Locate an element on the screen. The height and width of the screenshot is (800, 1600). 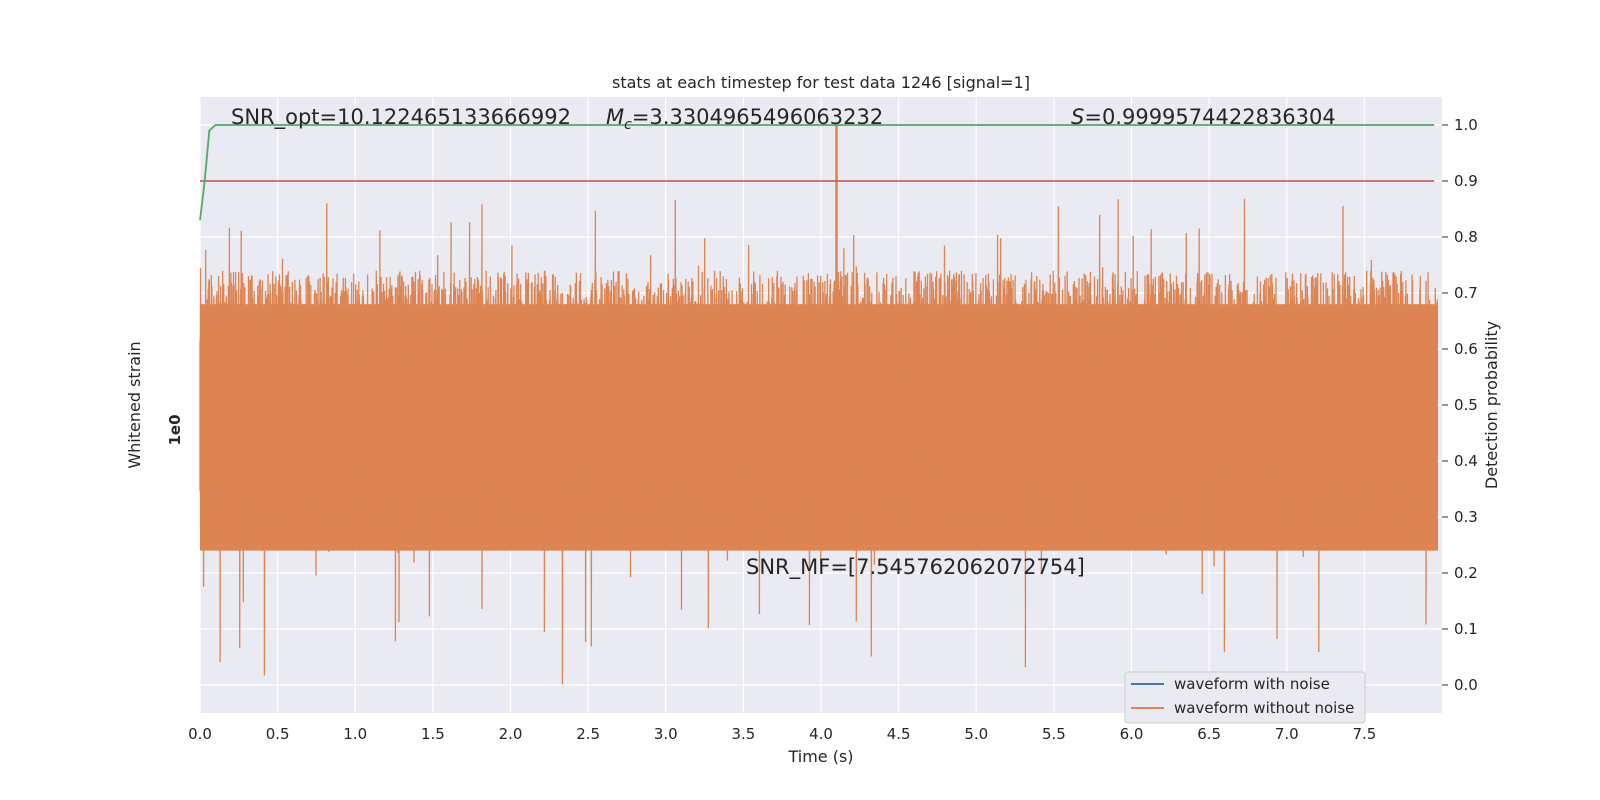
x-tick-label: 4.0 is located at coordinates (821, 734).